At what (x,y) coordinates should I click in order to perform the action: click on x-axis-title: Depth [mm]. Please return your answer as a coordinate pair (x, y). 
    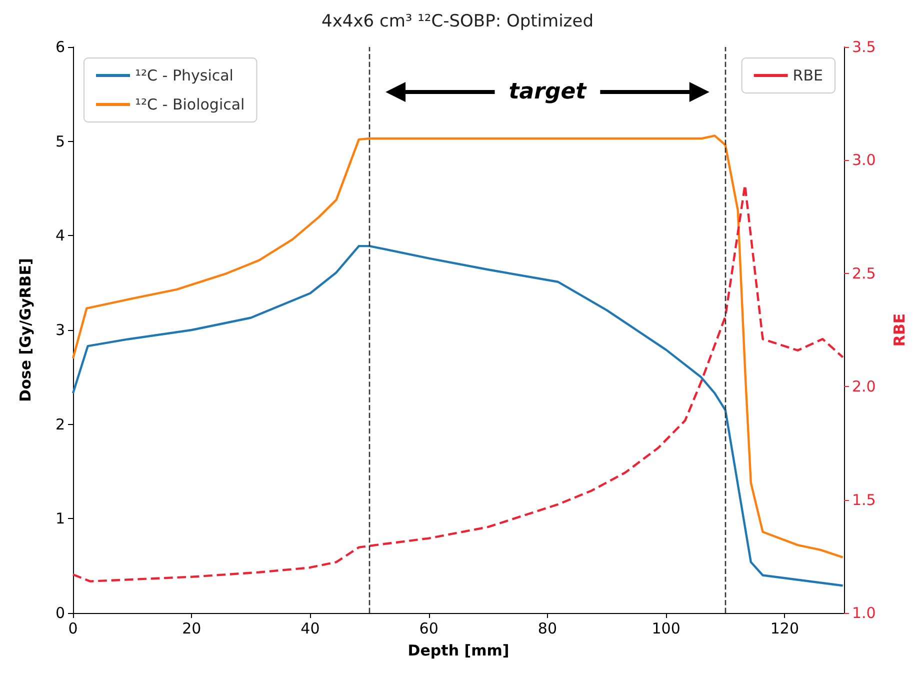
    Looking at the image, I should click on (459, 651).